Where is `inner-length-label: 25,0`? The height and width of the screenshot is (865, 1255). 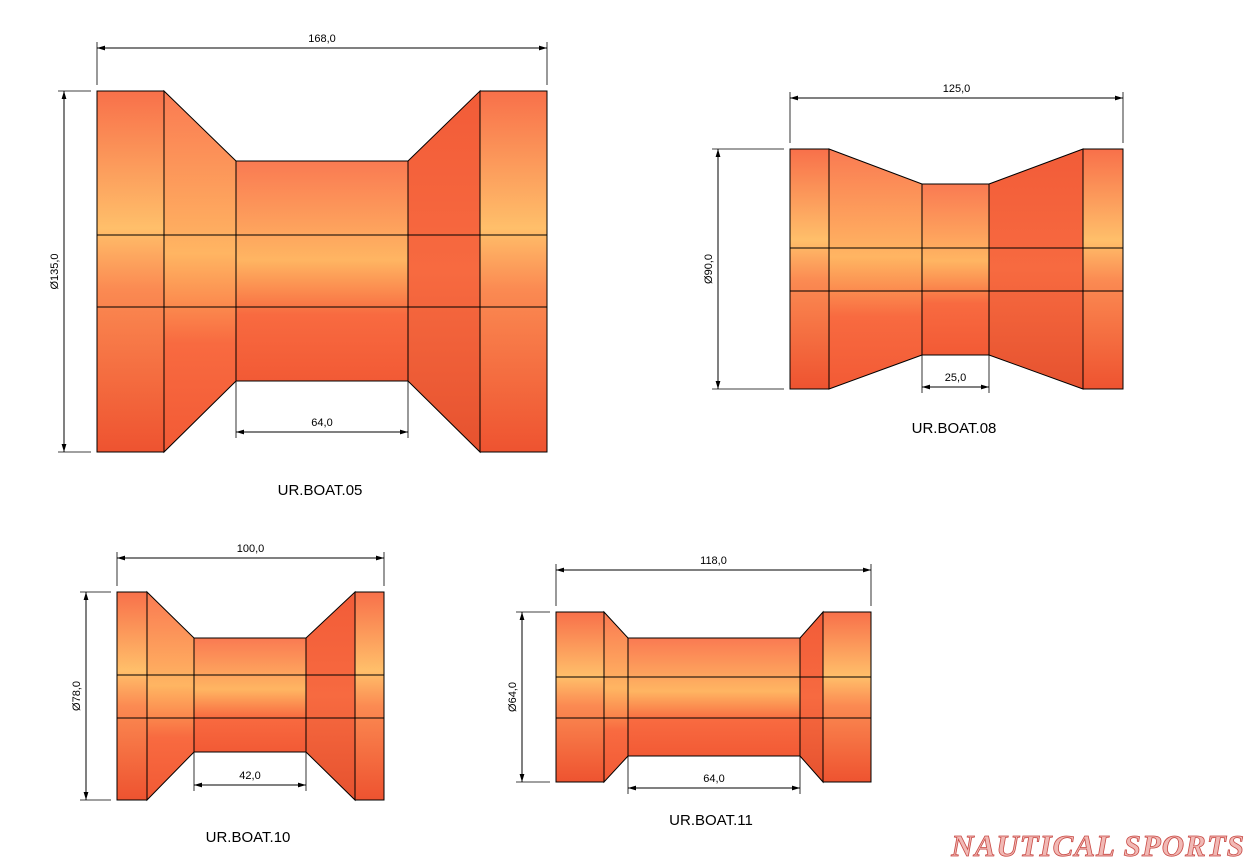 inner-length-label: 25,0 is located at coordinates (955, 378).